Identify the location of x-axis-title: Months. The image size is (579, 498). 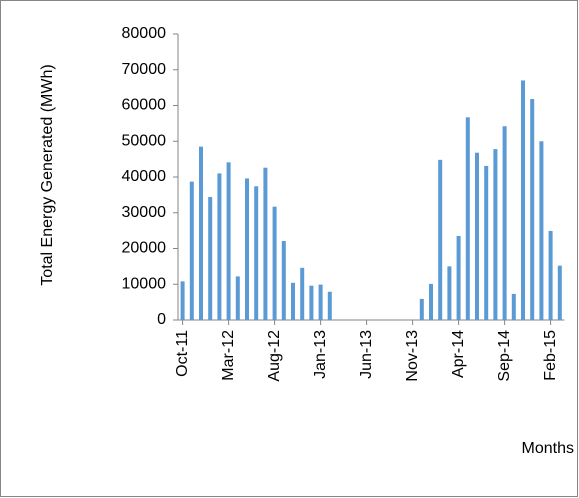
(548, 448).